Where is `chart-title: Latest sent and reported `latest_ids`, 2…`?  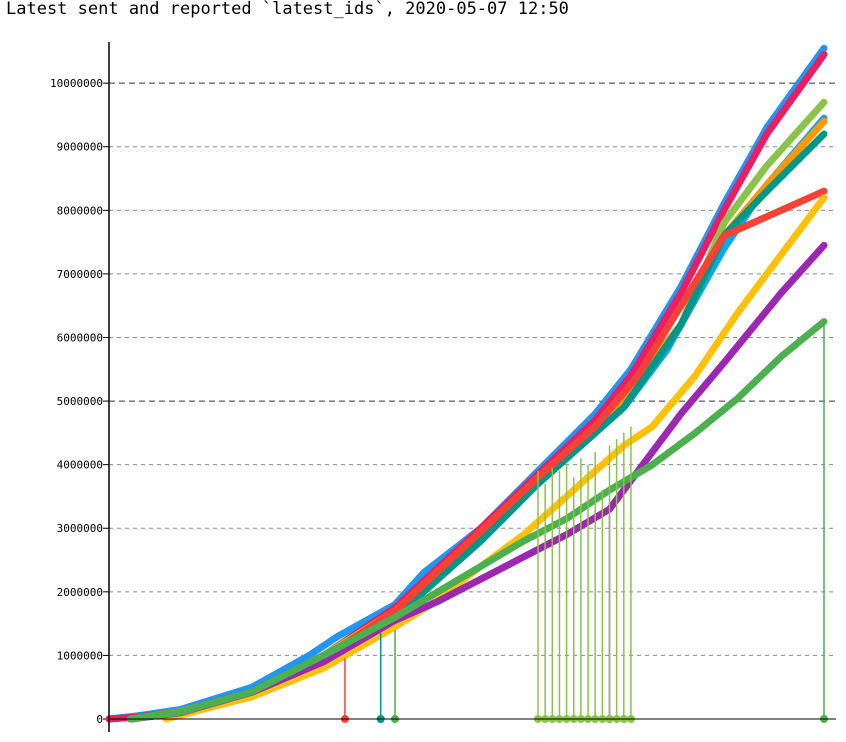 chart-title: Latest sent and reported `latest_ids`, 2… is located at coordinates (287, 9).